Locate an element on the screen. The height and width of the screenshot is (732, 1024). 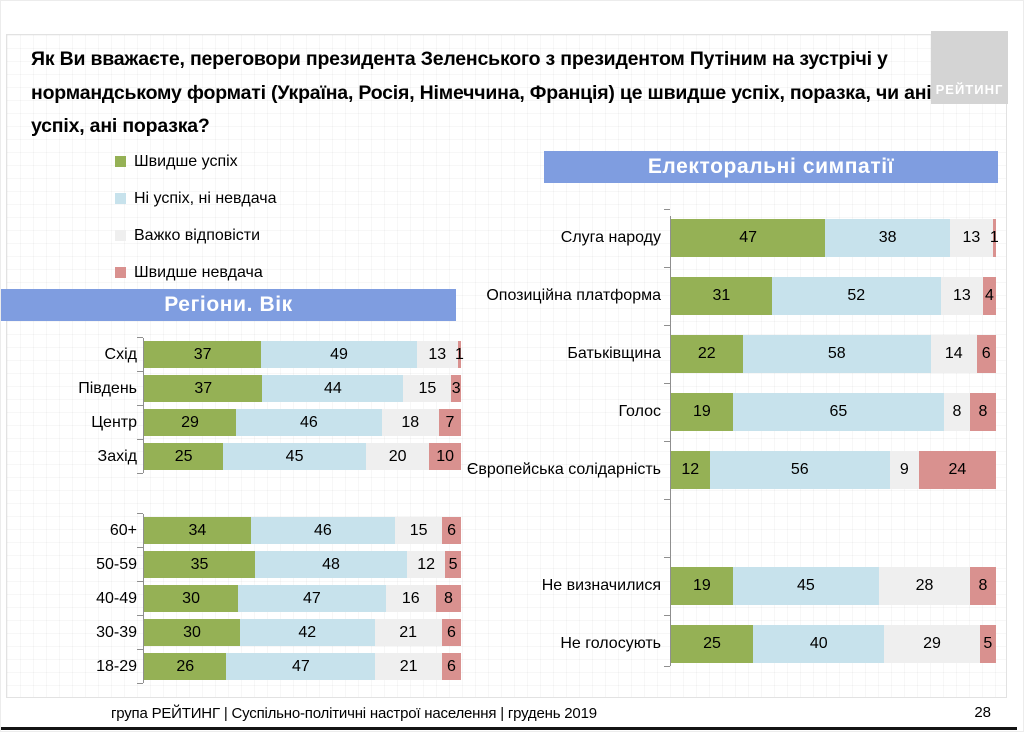
bar-segment-success: 37 is located at coordinates (203, 388).